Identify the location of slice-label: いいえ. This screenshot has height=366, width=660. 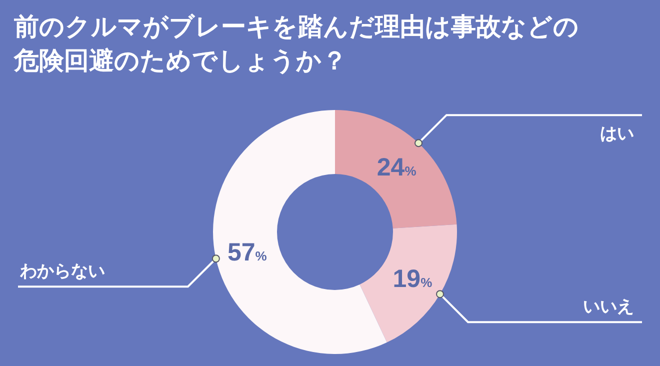
(608, 306).